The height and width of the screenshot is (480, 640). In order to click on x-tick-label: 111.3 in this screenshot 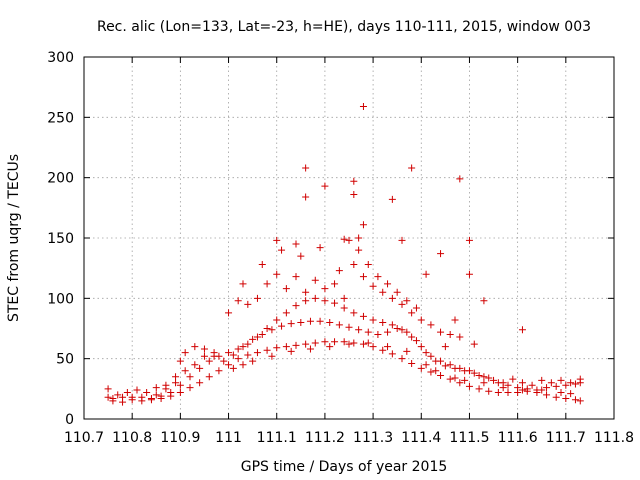, I will do `click(373, 438)`.